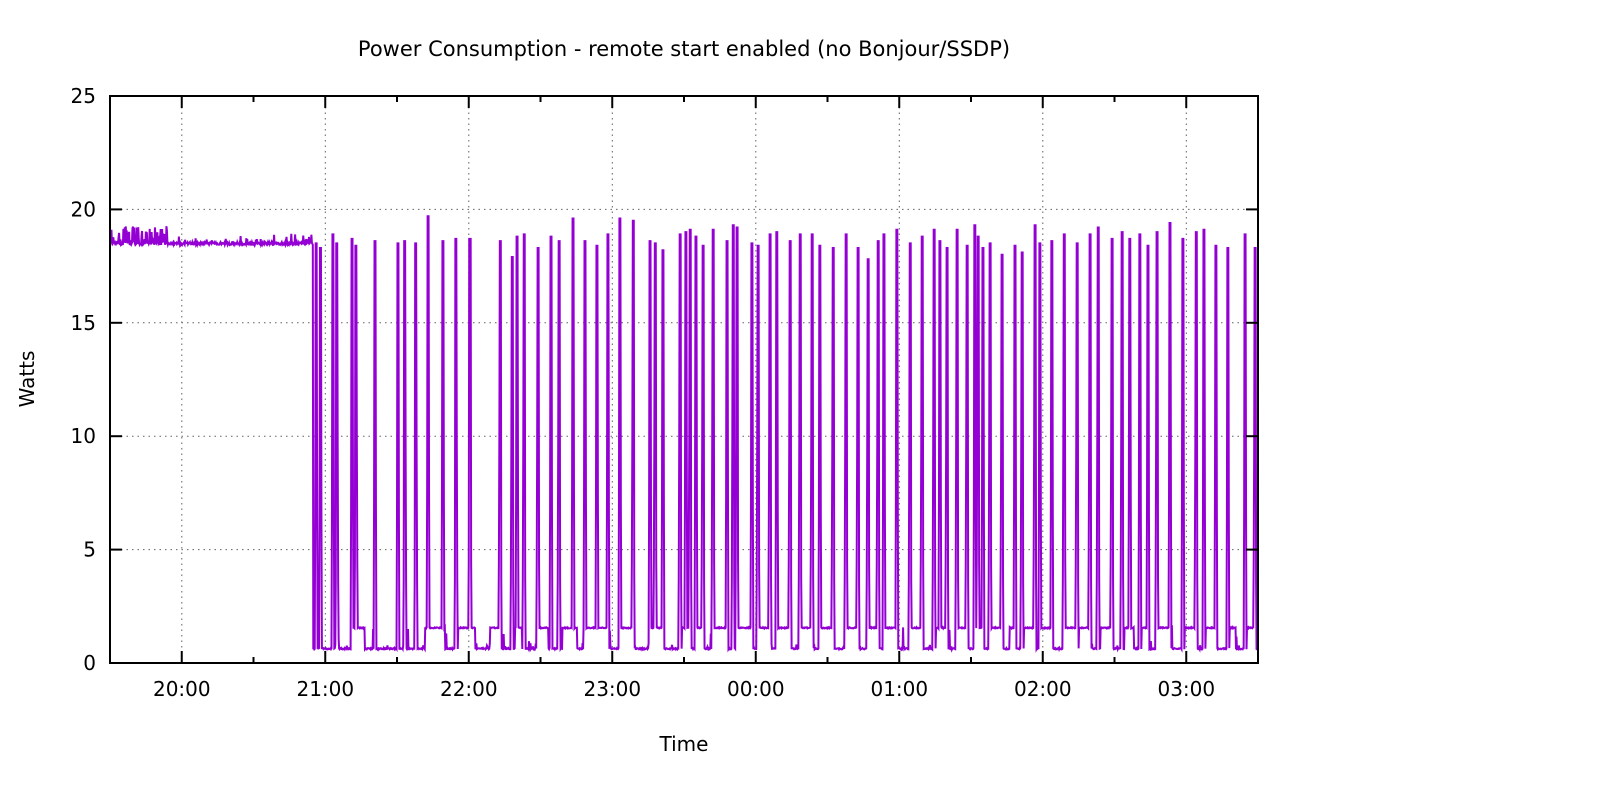  What do you see at coordinates (182, 689) in the screenshot?
I see `x-tick-label: 20:00` at bounding box center [182, 689].